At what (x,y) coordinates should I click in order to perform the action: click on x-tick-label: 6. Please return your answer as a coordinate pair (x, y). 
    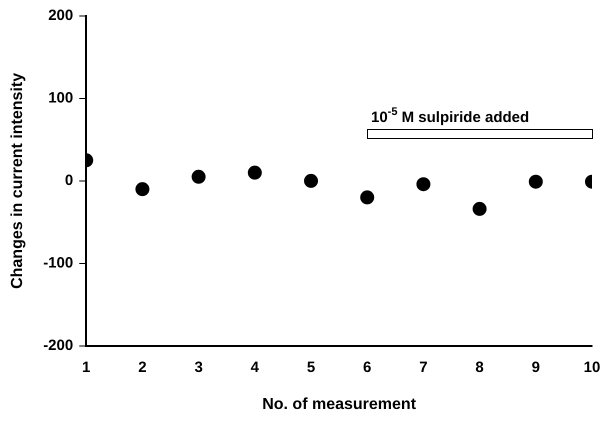
    Looking at the image, I should click on (367, 367).